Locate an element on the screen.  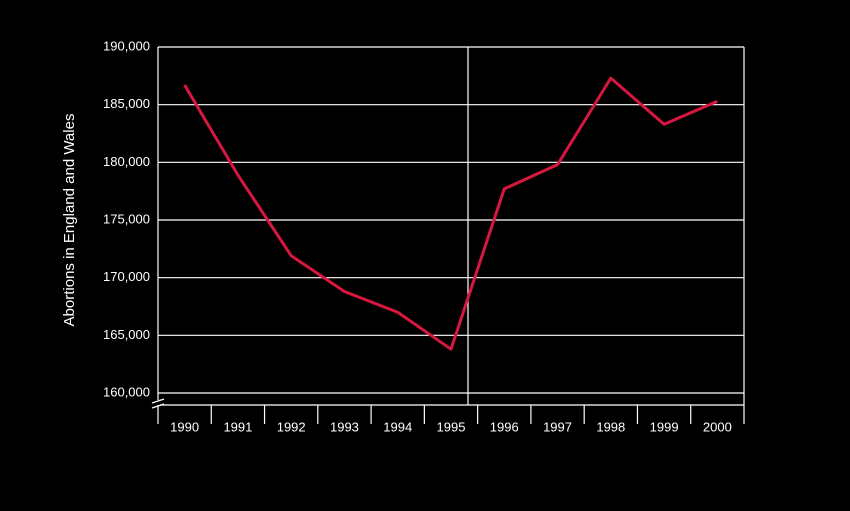
x-tick-label: 1990 is located at coordinates (184, 426).